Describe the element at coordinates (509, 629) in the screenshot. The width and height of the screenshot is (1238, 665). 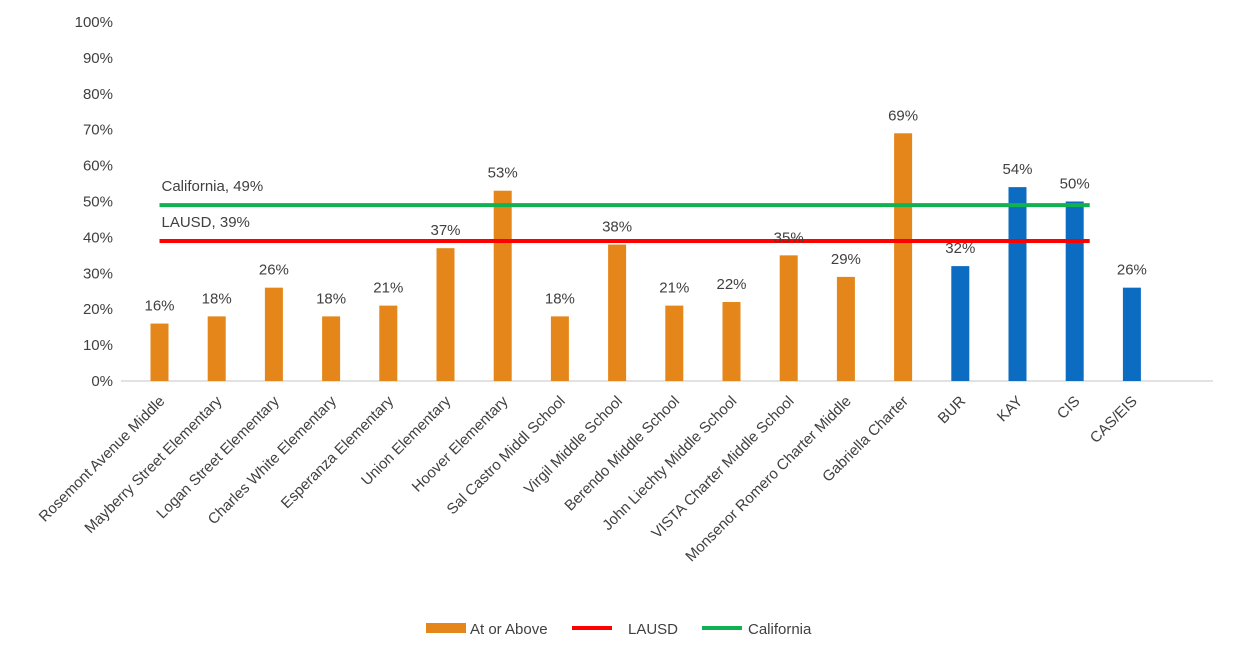
I see `legend-label-at-or-above: At or Above` at that location.